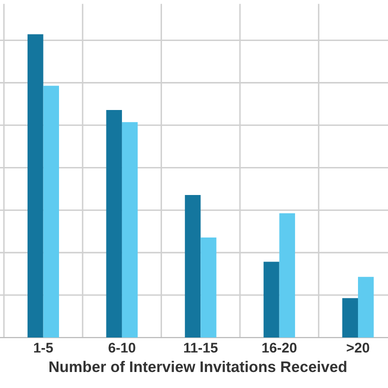 The image size is (388, 388). Describe the element at coordinates (279, 347) in the screenshot. I see `x-tick-label: 16-20` at that location.